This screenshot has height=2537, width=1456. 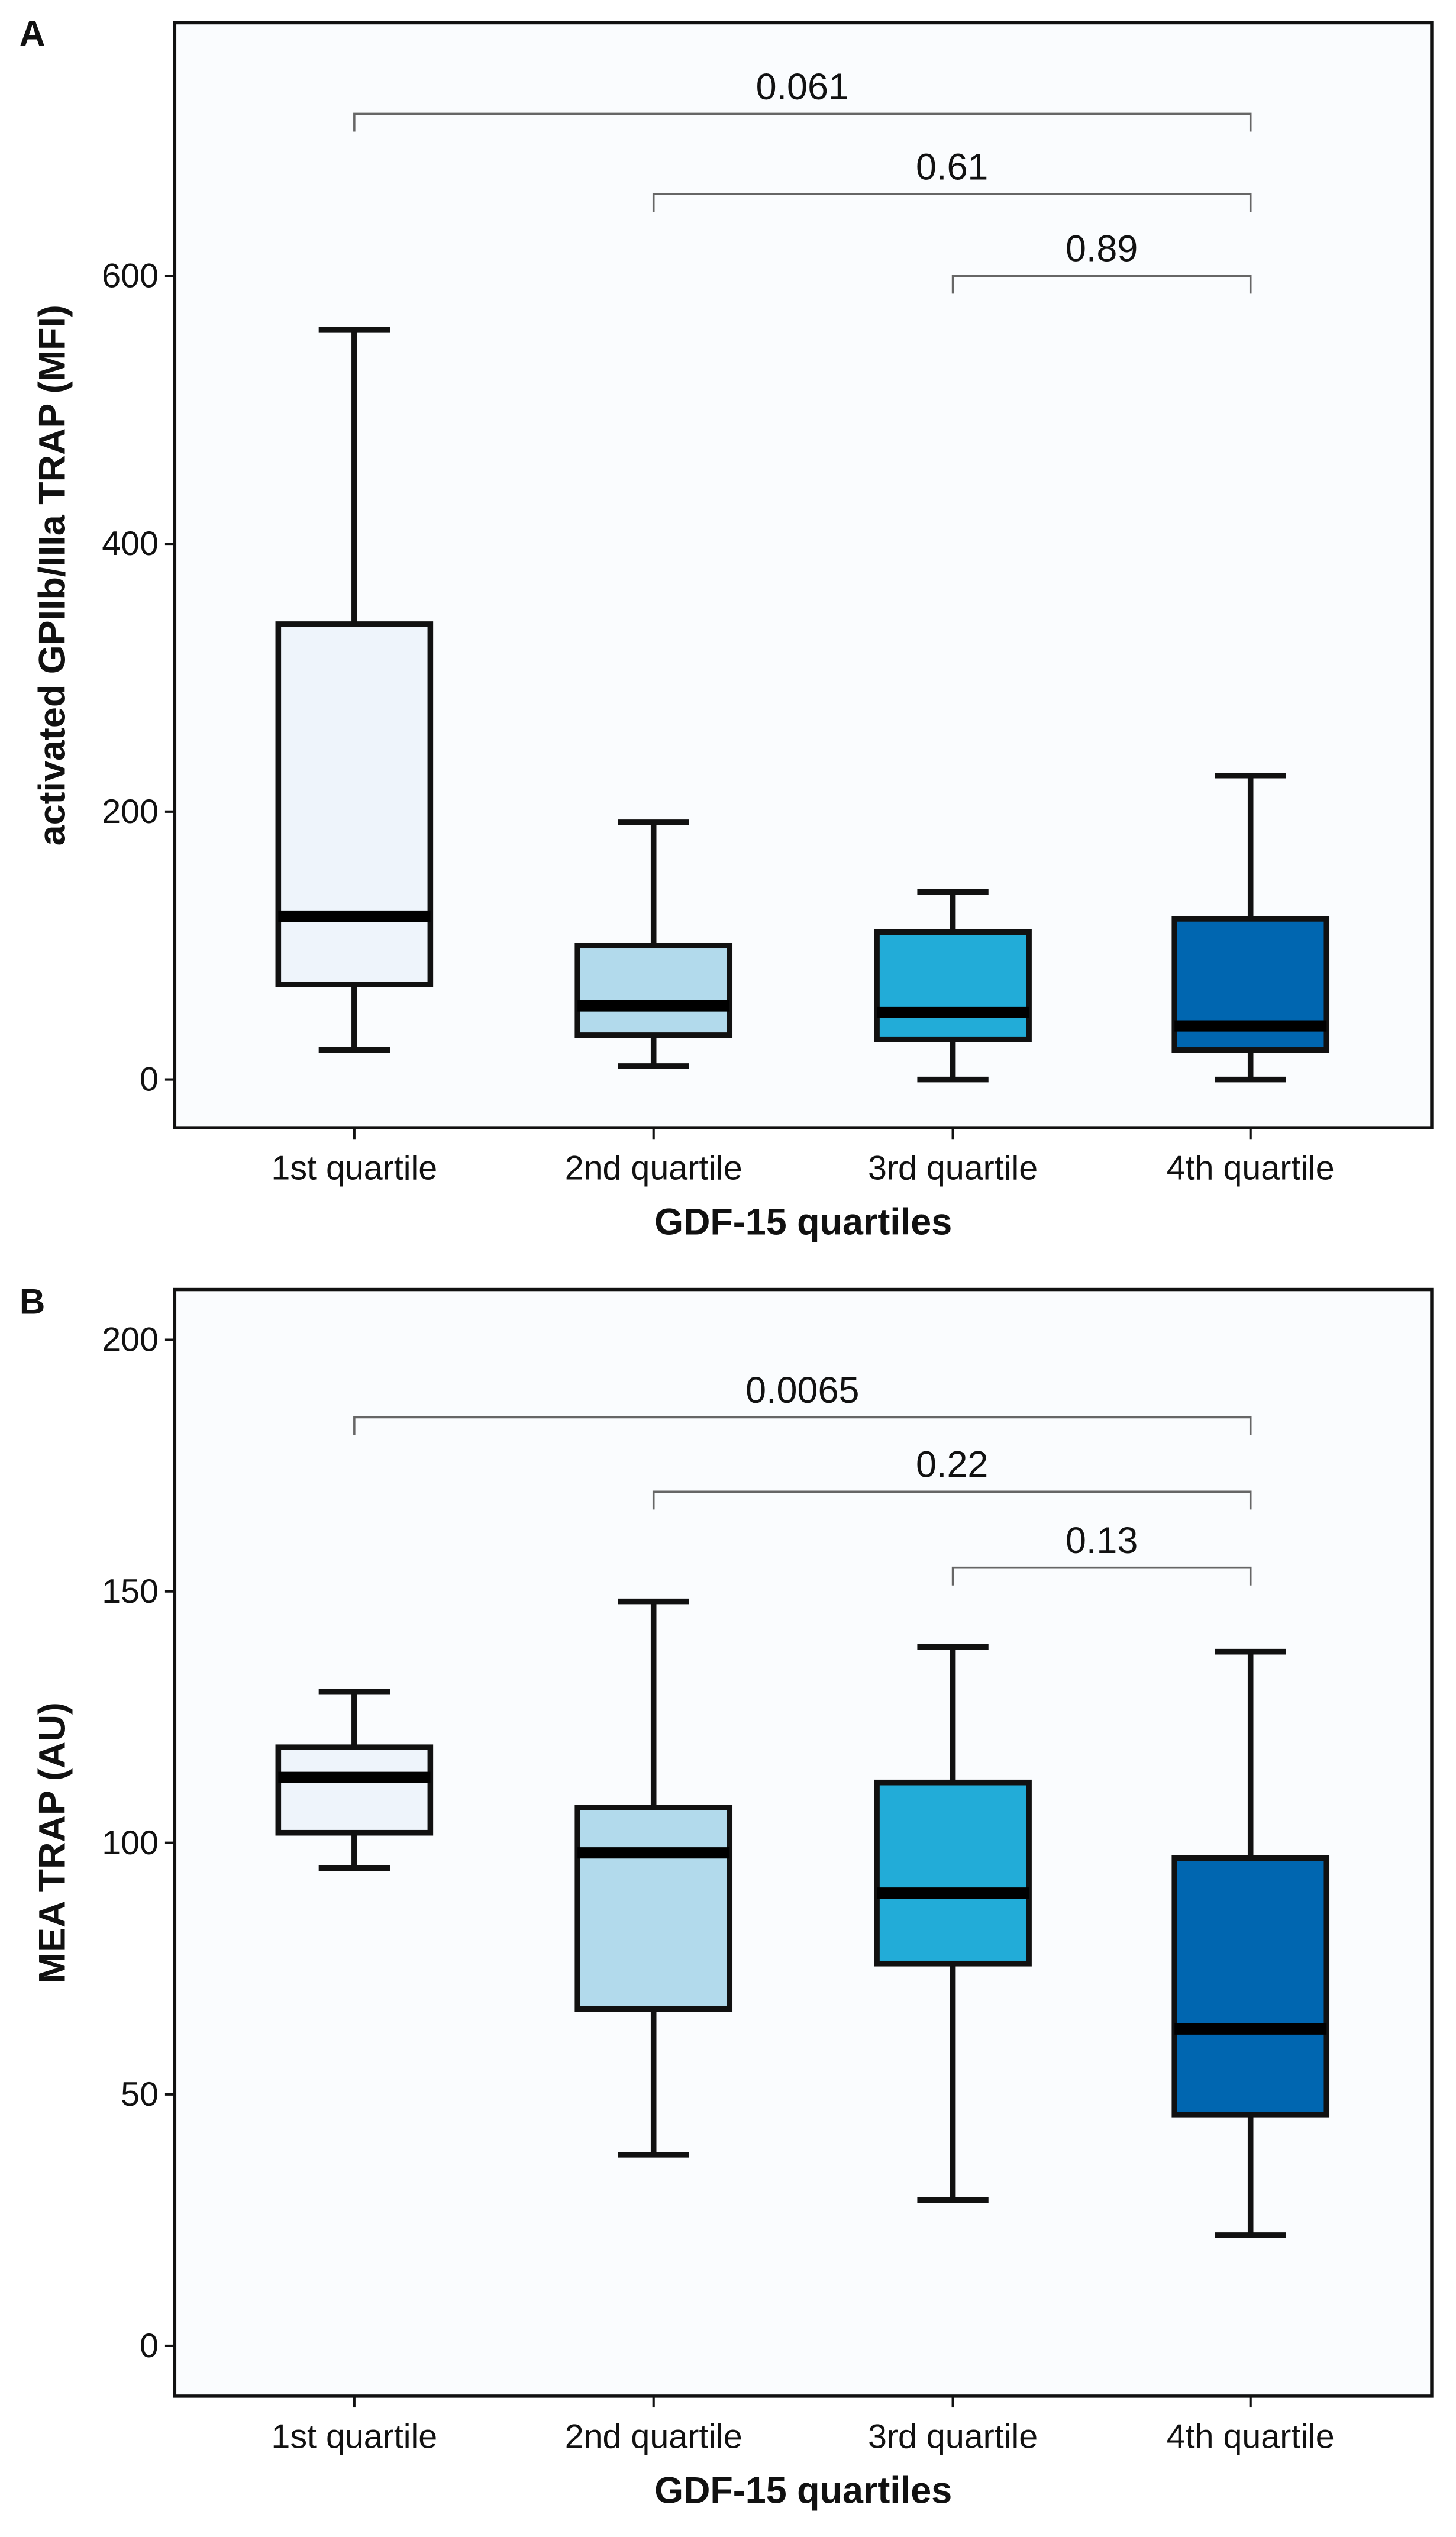 I want to click on y-tick-label: 400, so click(x=130, y=544).